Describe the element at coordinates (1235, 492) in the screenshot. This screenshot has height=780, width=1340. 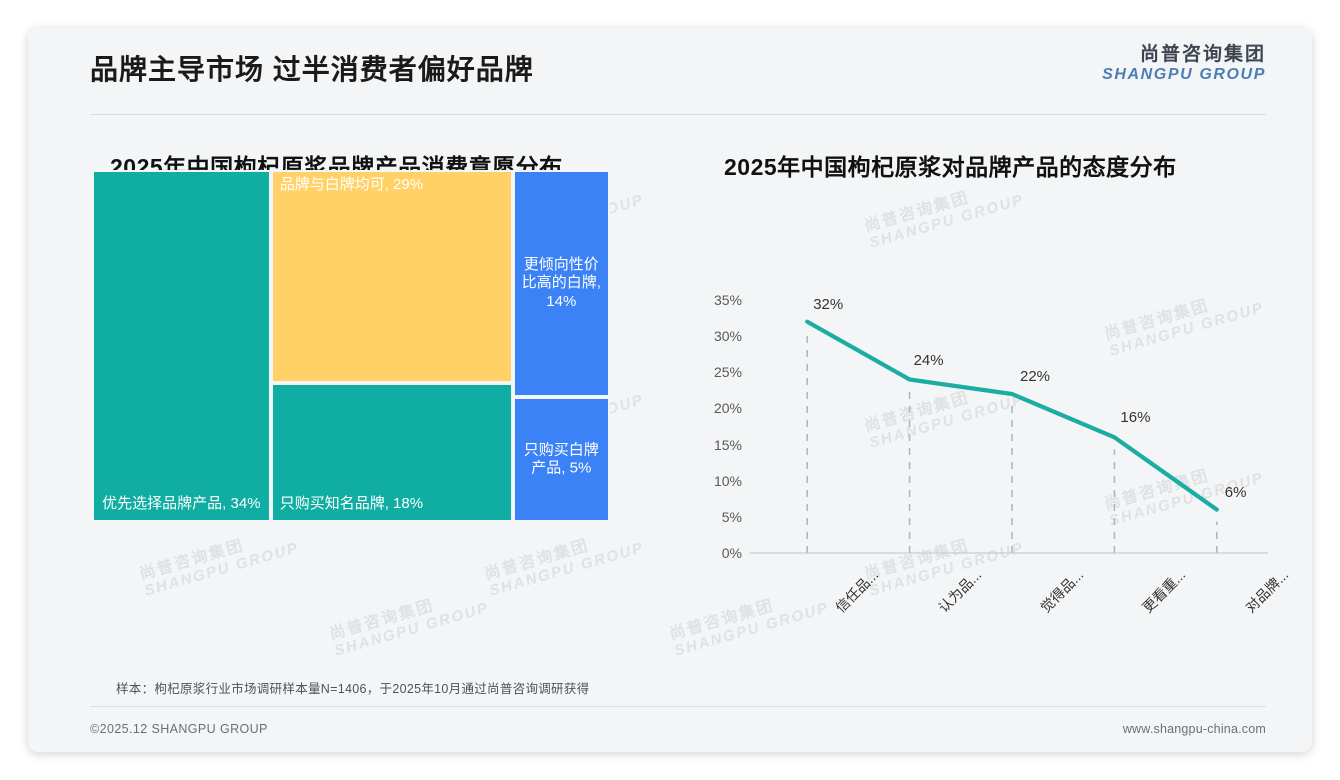
I see `data-point-label: 6%` at that location.